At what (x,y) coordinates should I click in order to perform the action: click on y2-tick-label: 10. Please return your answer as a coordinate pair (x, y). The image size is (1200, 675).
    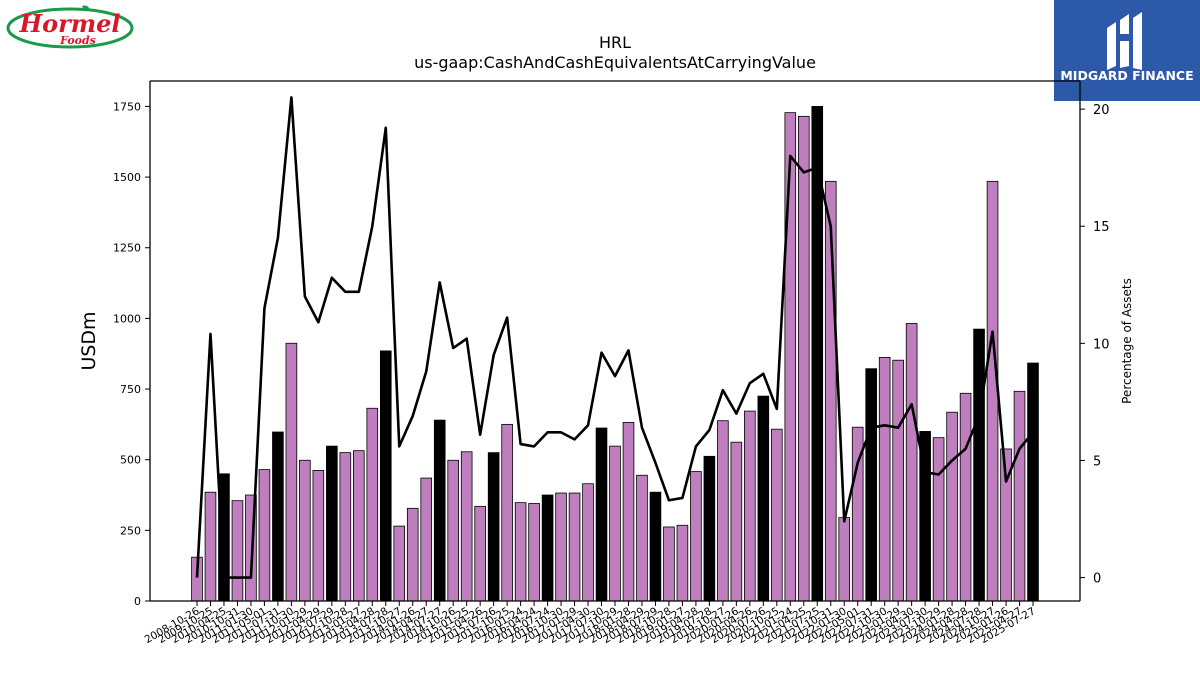
    Looking at the image, I should click on (1101, 344).